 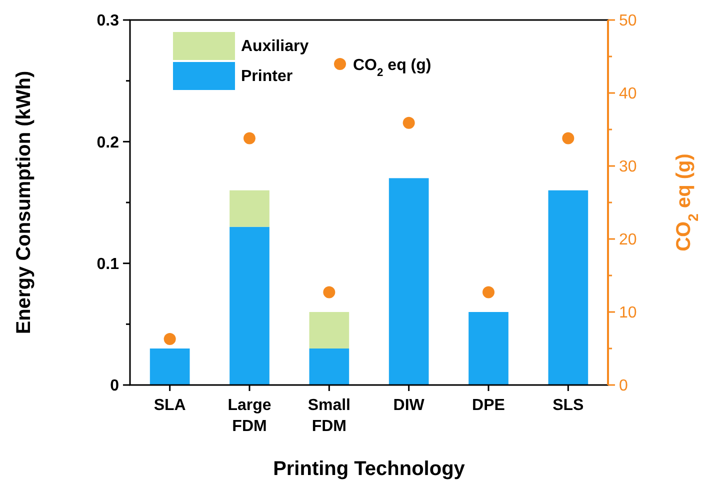 I want to click on y2-tick-label: 30, so click(x=628, y=167).